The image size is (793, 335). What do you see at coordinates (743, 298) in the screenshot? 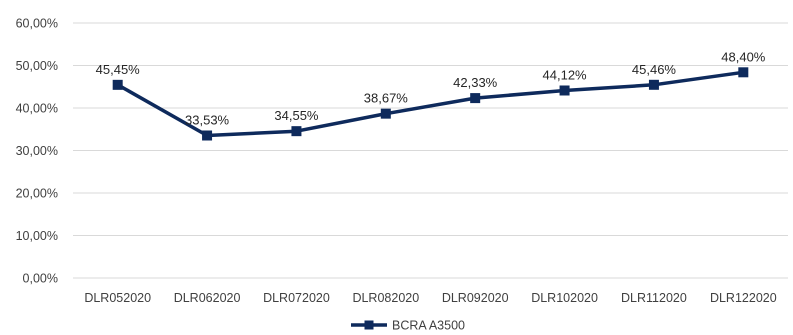
I see `x-tick-label: DLR122020` at bounding box center [743, 298].